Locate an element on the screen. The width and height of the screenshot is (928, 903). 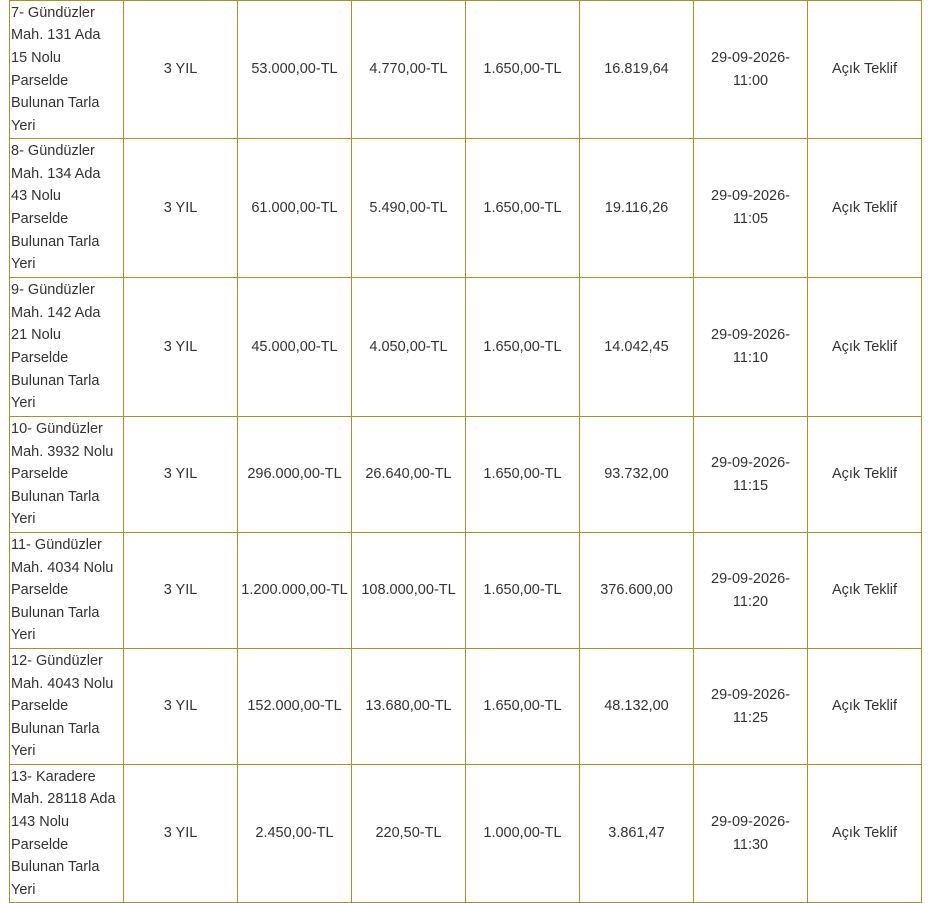
parcel-description-line: 15 Nolu is located at coordinates (36, 57).